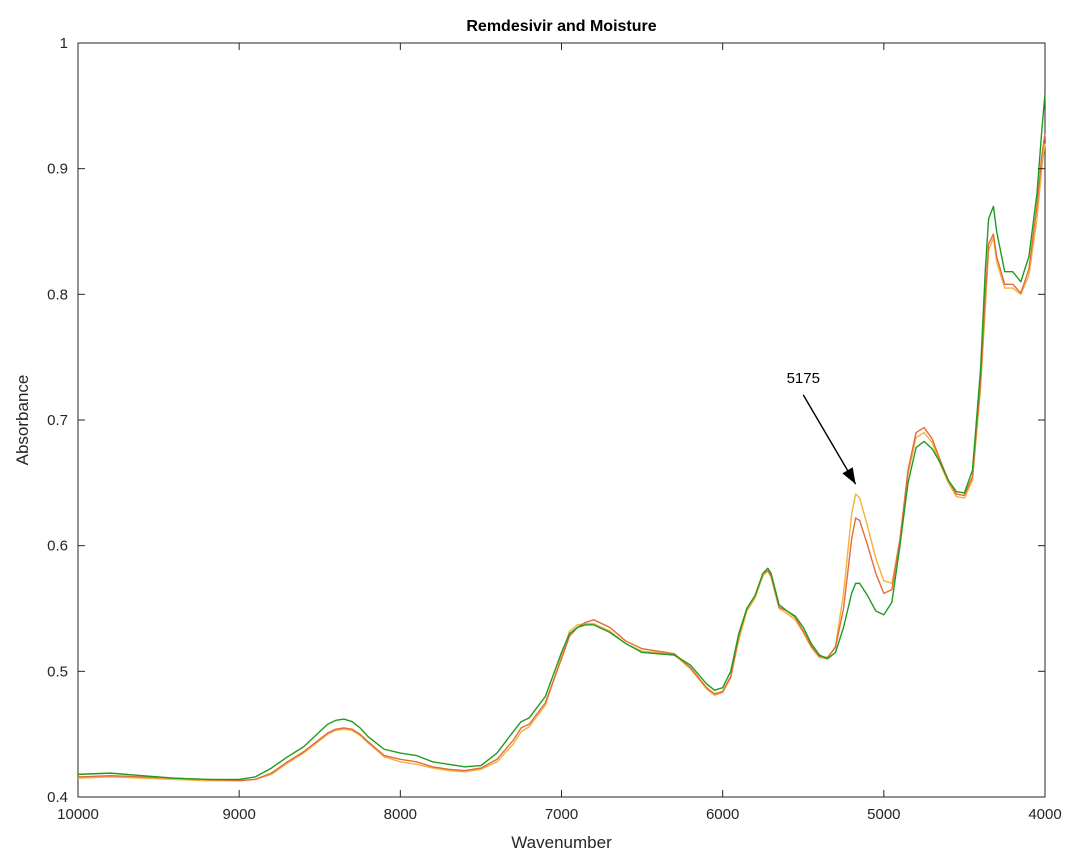 The width and height of the screenshot is (1069, 859). What do you see at coordinates (57, 797) in the screenshot?
I see `y-tick-label: 0.4` at bounding box center [57, 797].